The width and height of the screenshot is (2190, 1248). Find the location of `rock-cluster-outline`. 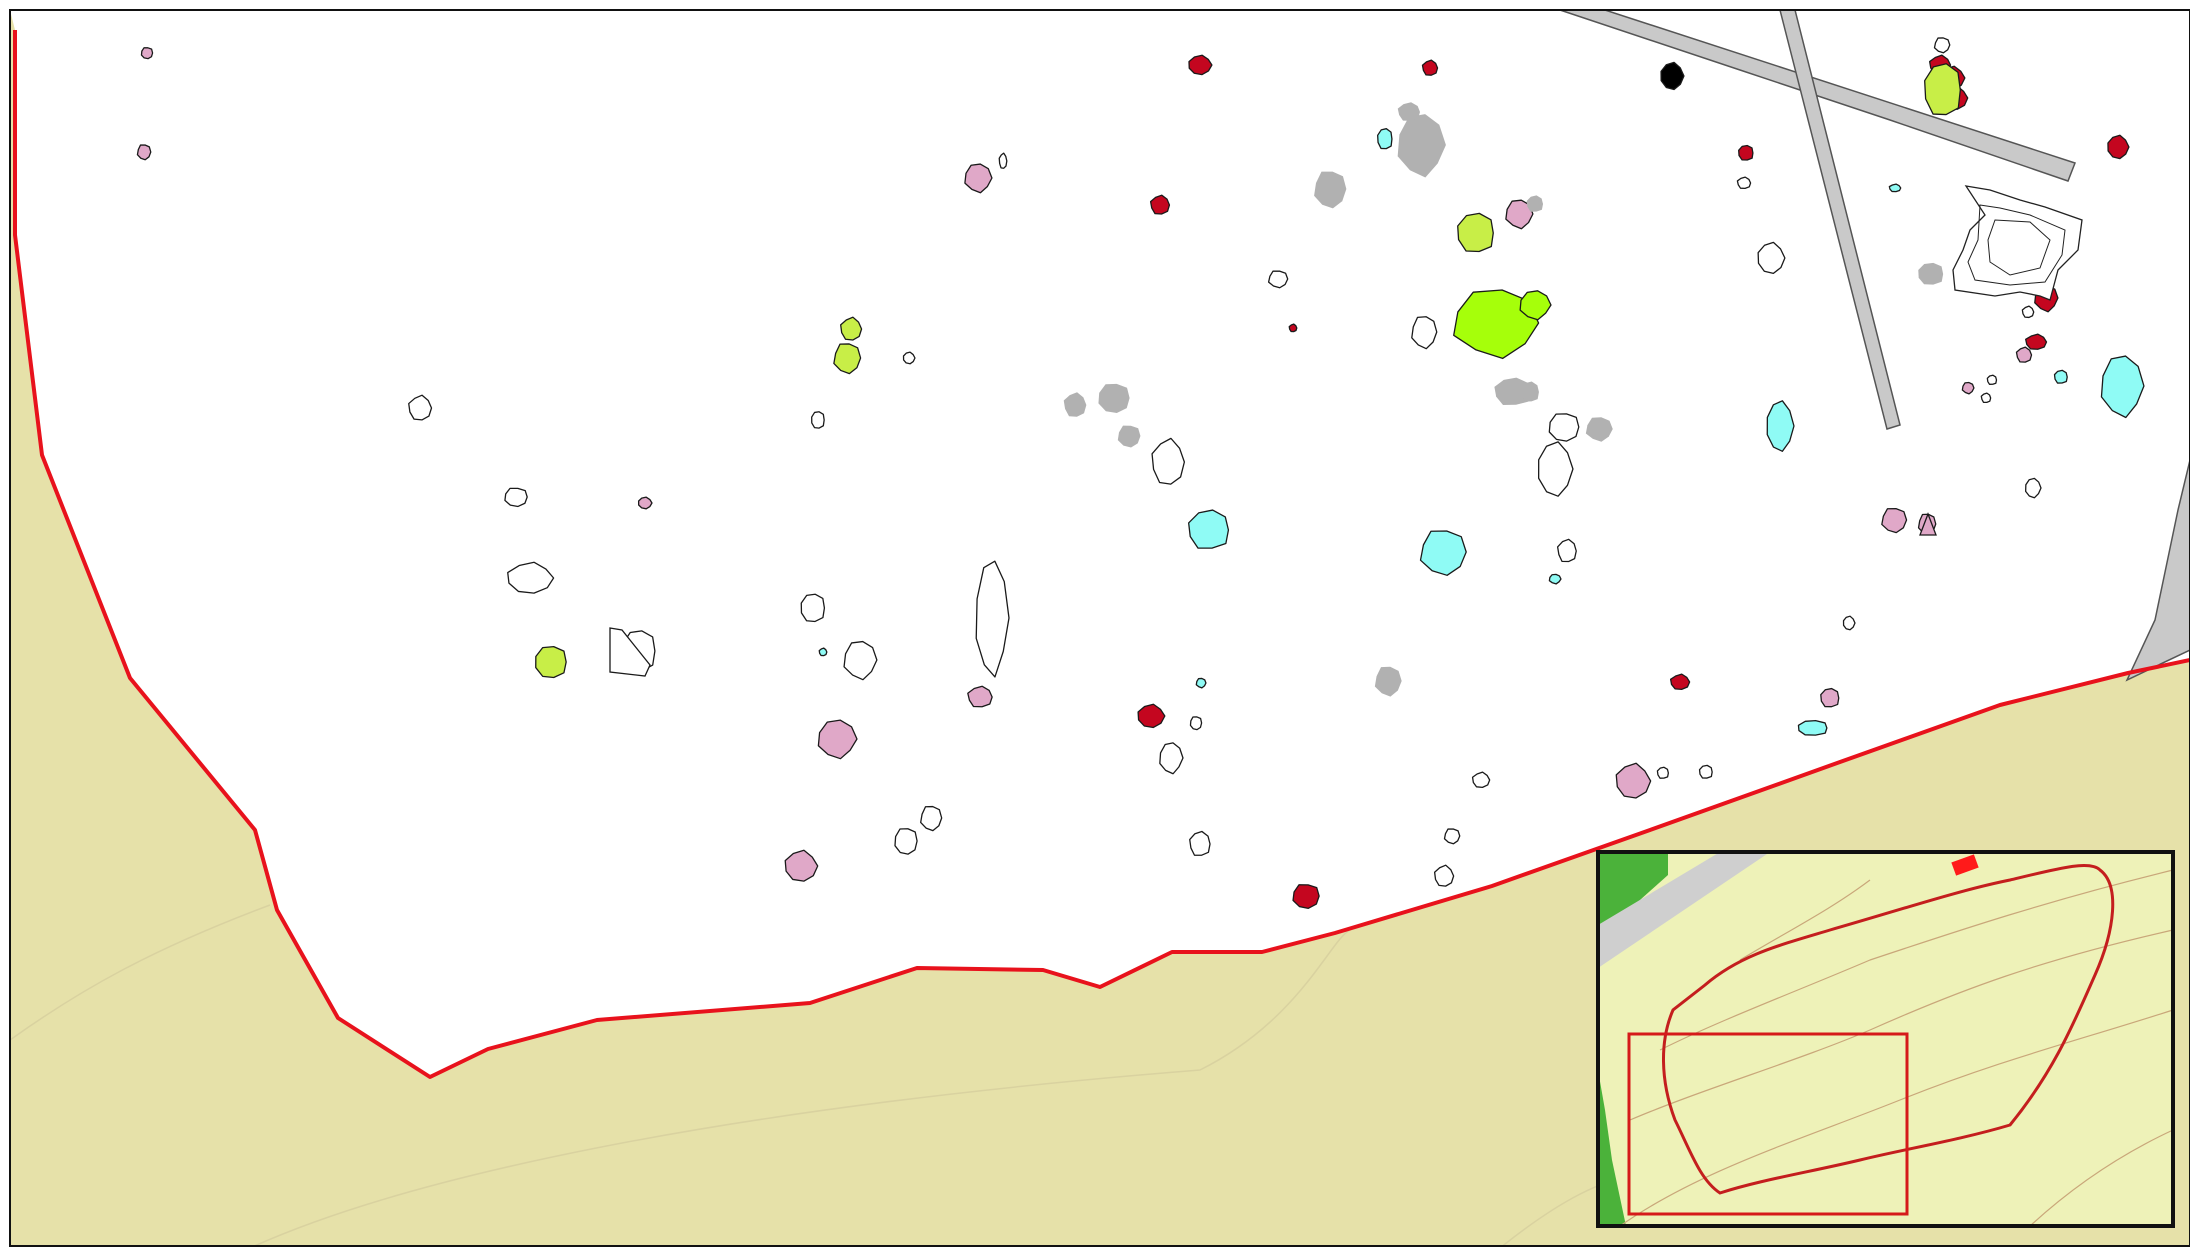

rock-cluster-outline is located at coordinates (2017, 243).